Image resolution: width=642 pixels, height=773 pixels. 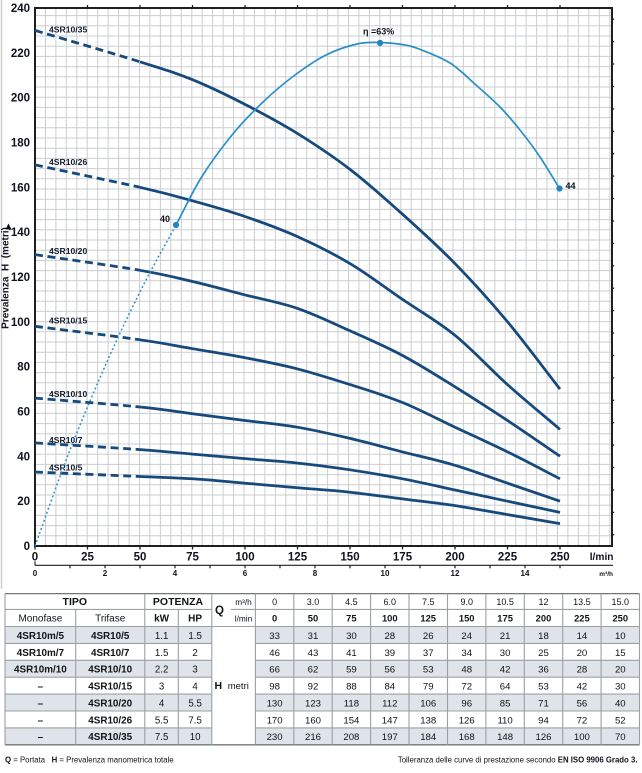 What do you see at coordinates (351, 602) in the screenshot?
I see `svg-text: 4.5` at bounding box center [351, 602].